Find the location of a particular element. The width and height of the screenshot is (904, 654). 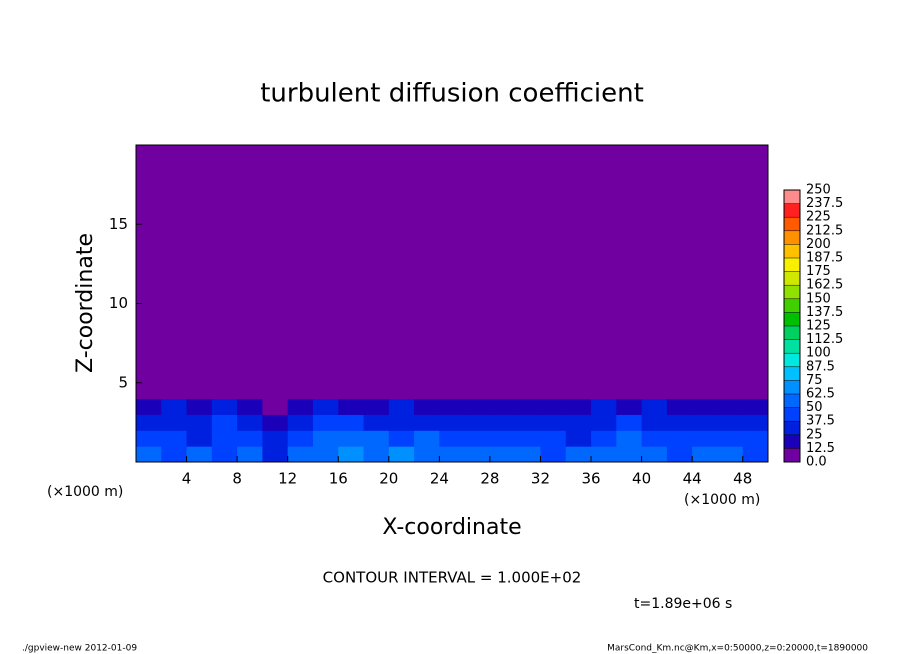

x-unit: (×1000 m) is located at coordinates (722, 500).